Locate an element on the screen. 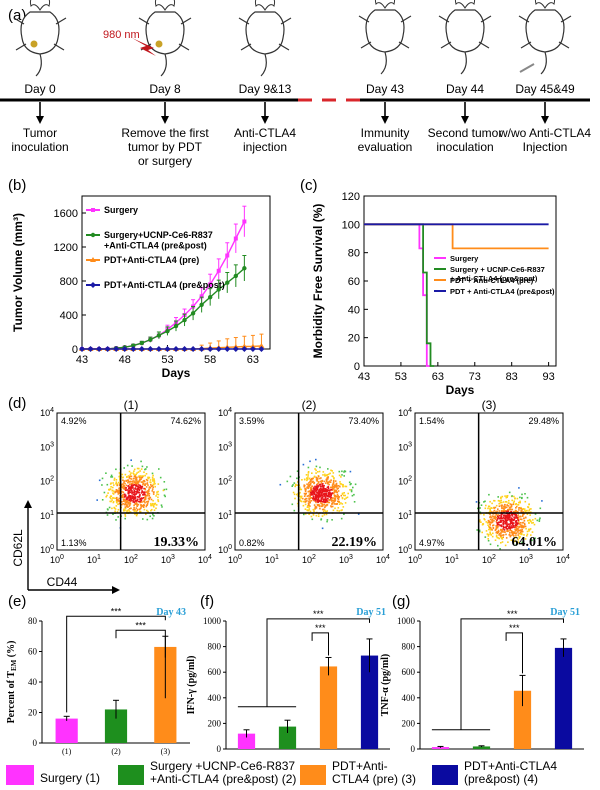 This screenshot has height=790, width=600. timeline-event-desc: Remove the first tumor by PDT or surgery is located at coordinates (165, 147).